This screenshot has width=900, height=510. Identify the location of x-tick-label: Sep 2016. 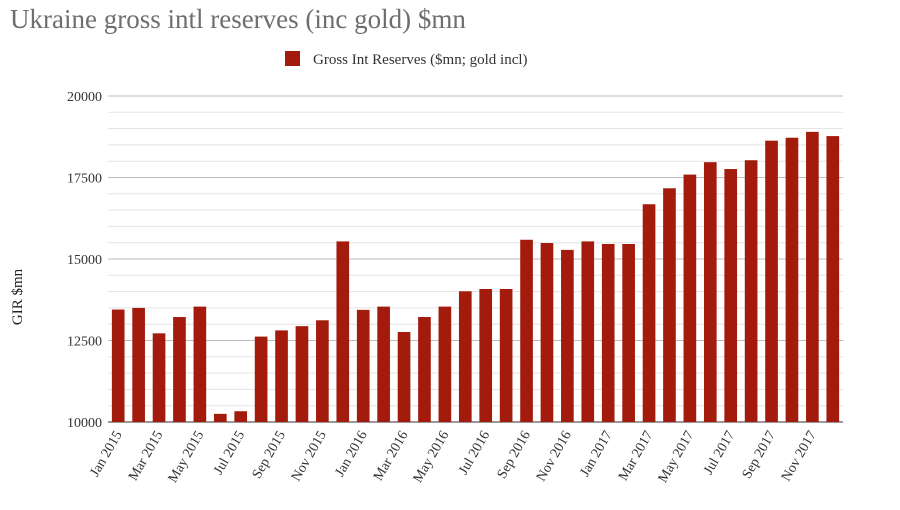
(514, 455).